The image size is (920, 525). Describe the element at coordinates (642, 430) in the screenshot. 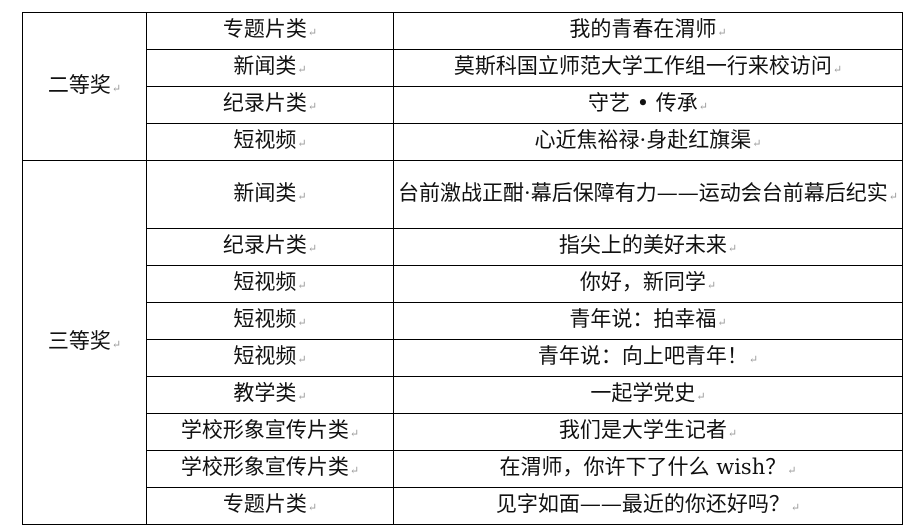

I see `work-title: 我们是大学生记者` at that location.